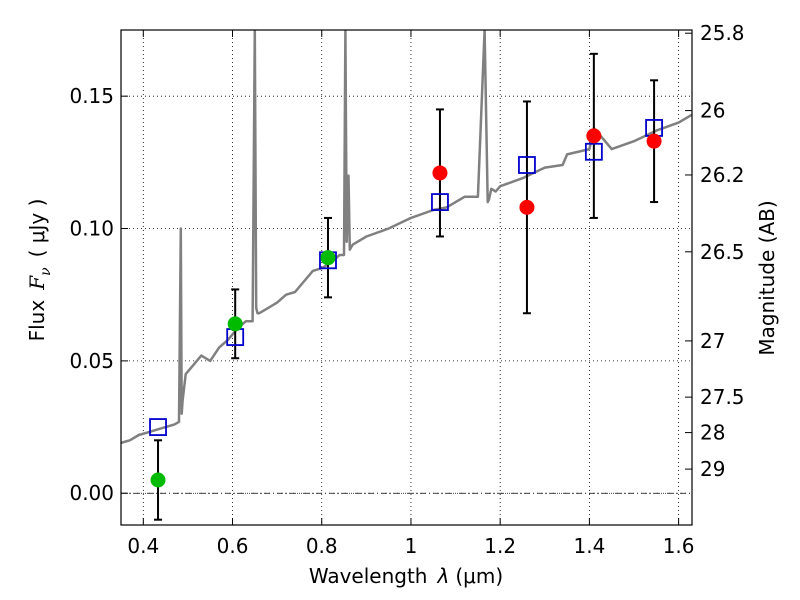  I want to click on y2-tick-labels: 25.8 26 26.2 26.5 27 27.5 28 29, so click(722, 251).